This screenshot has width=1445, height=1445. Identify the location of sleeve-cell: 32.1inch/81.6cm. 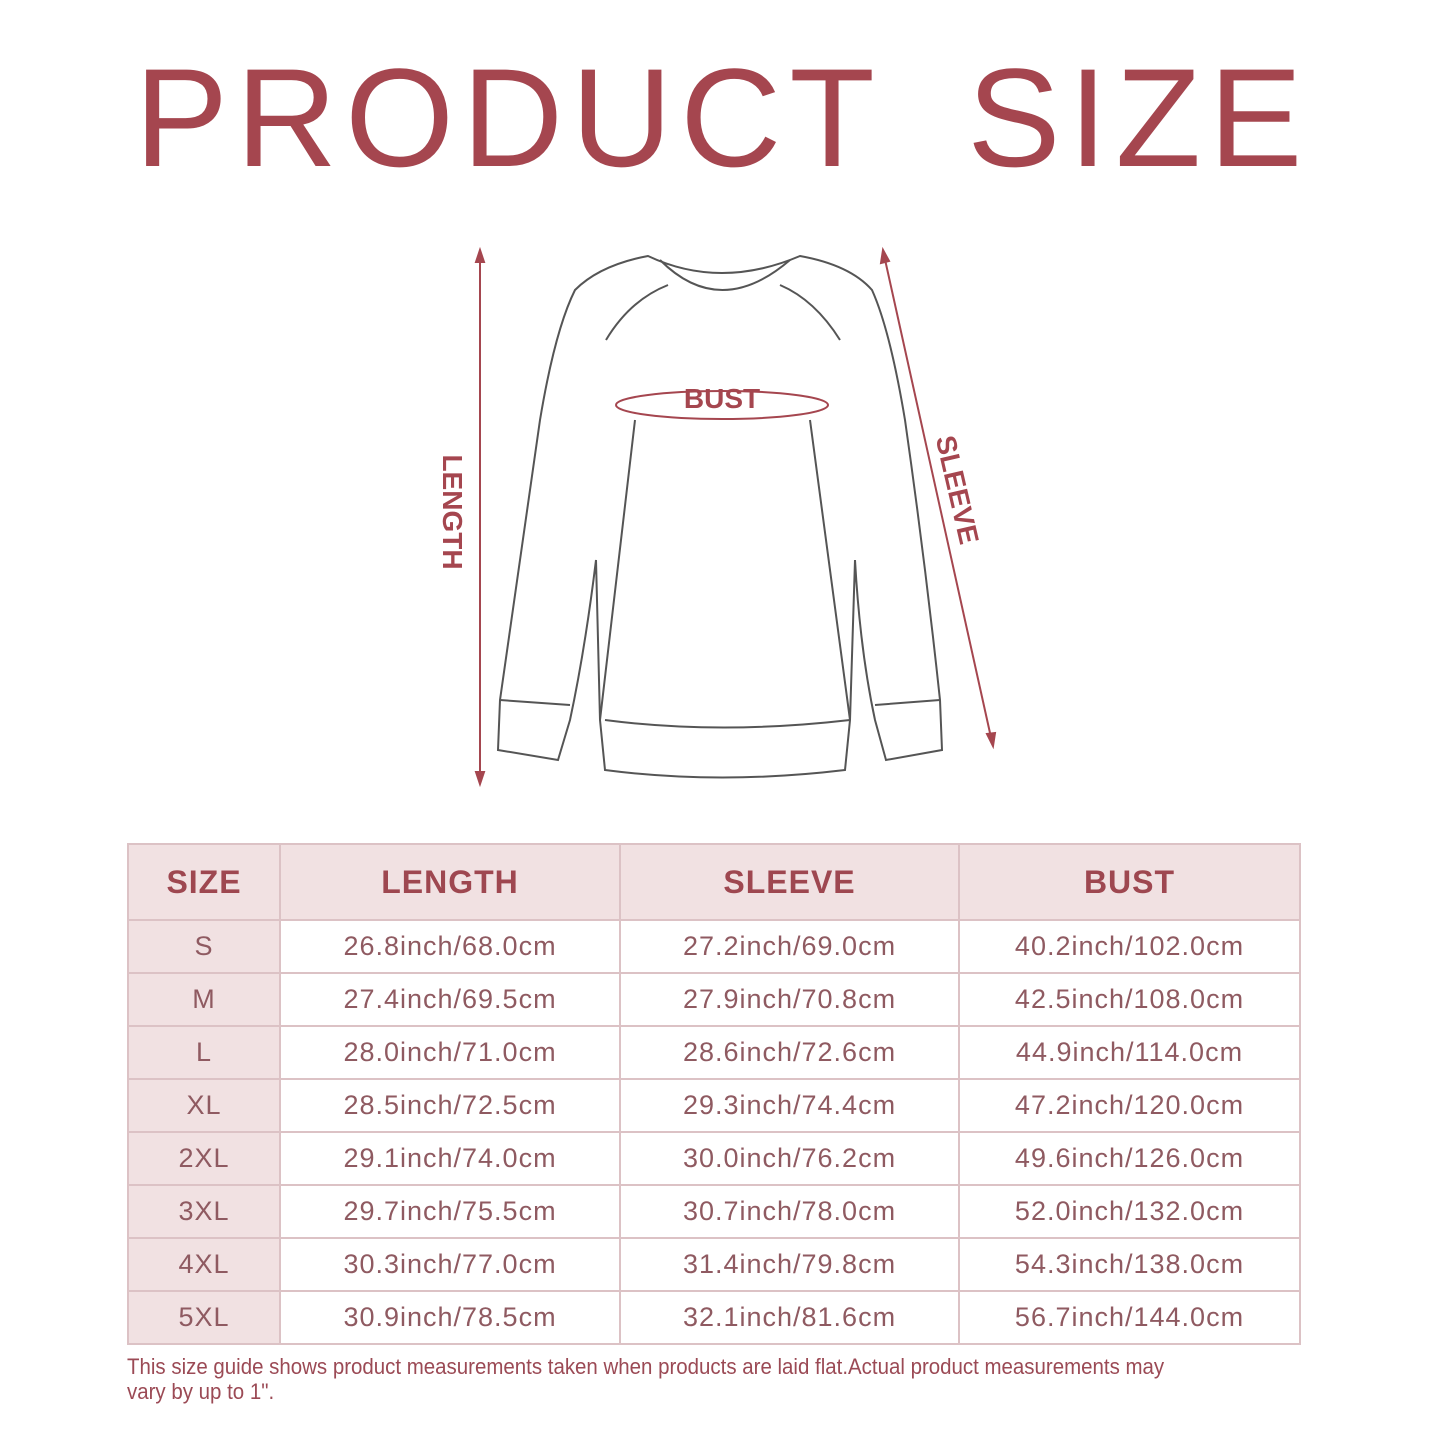
(789, 1317).